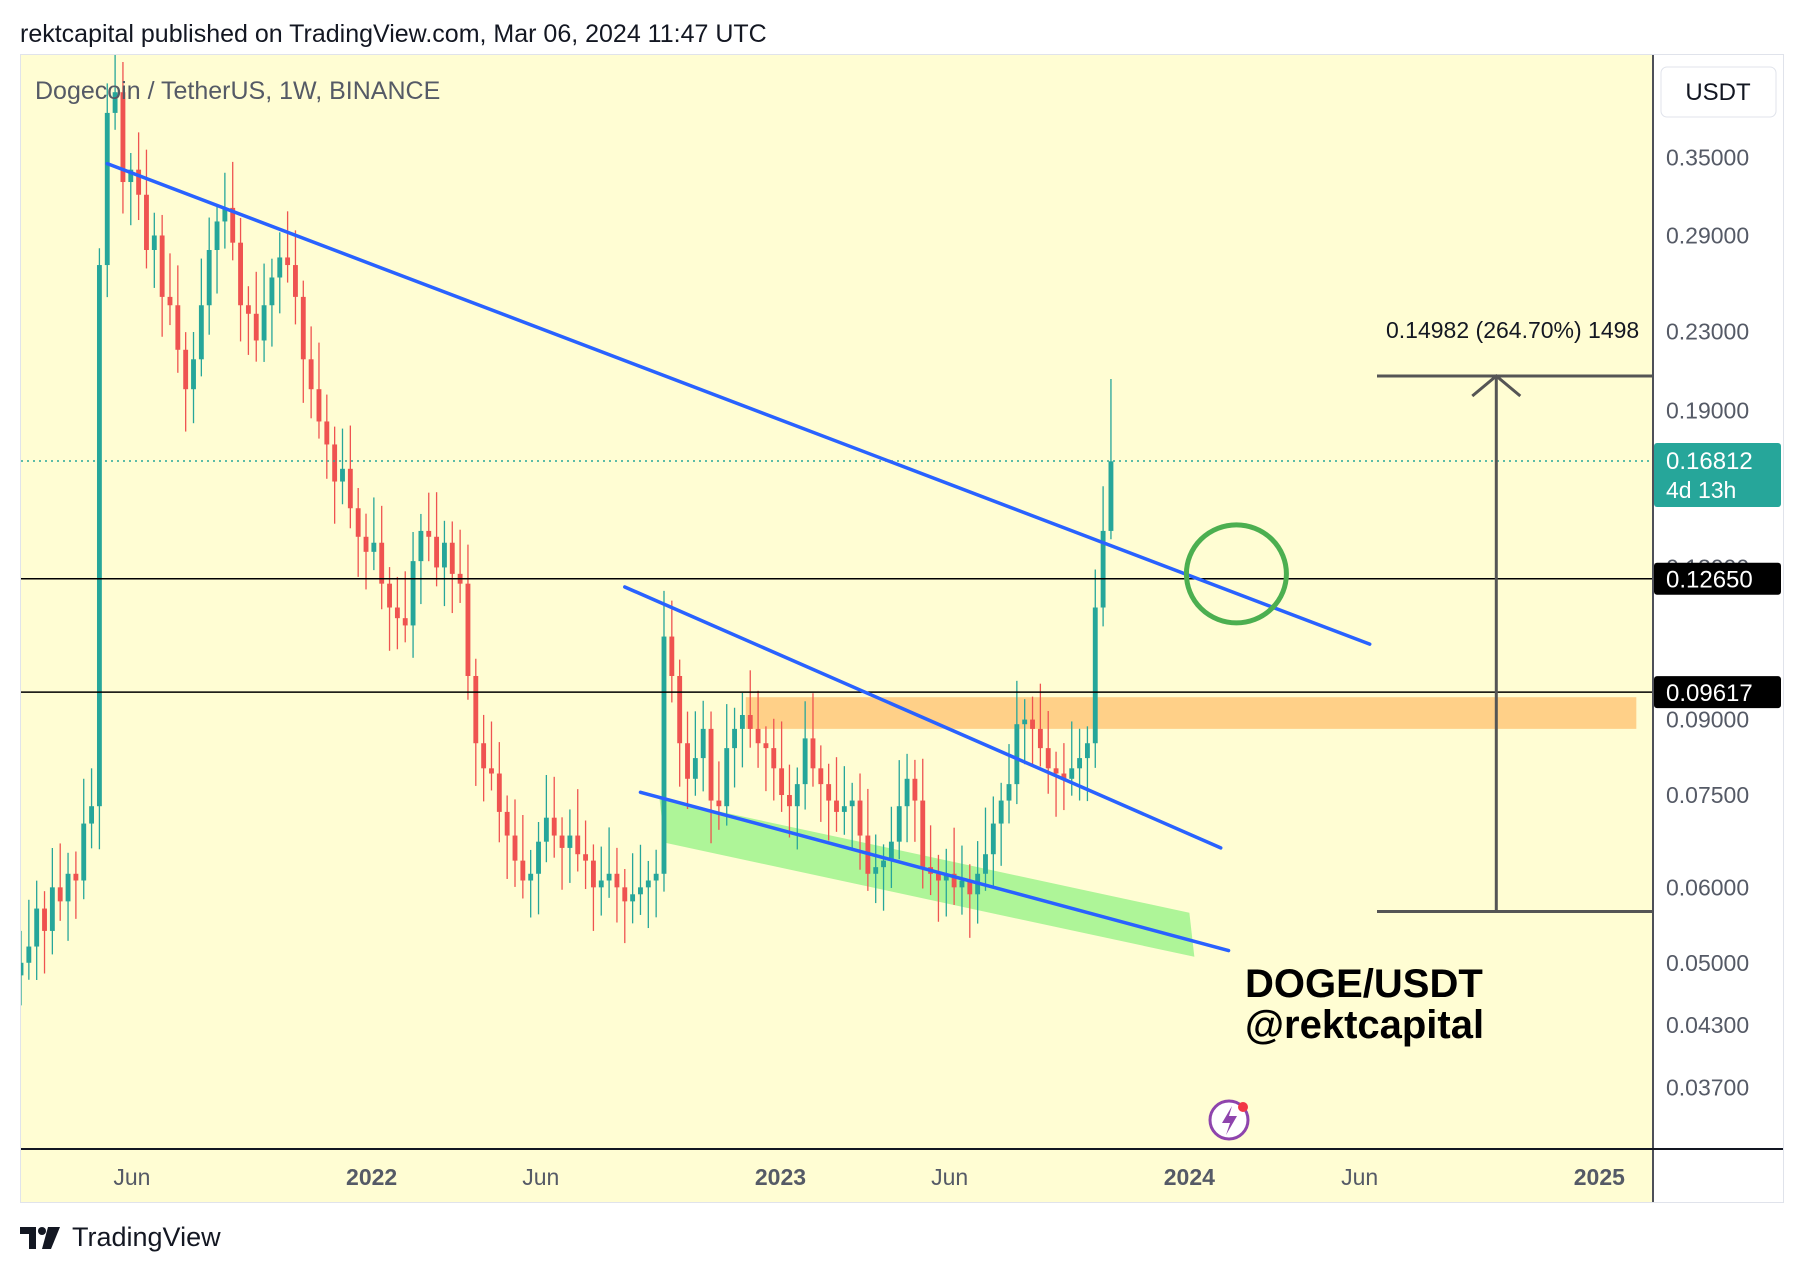  What do you see at coordinates (927, 877) in the screenshot?
I see `wedge-support-zone` at bounding box center [927, 877].